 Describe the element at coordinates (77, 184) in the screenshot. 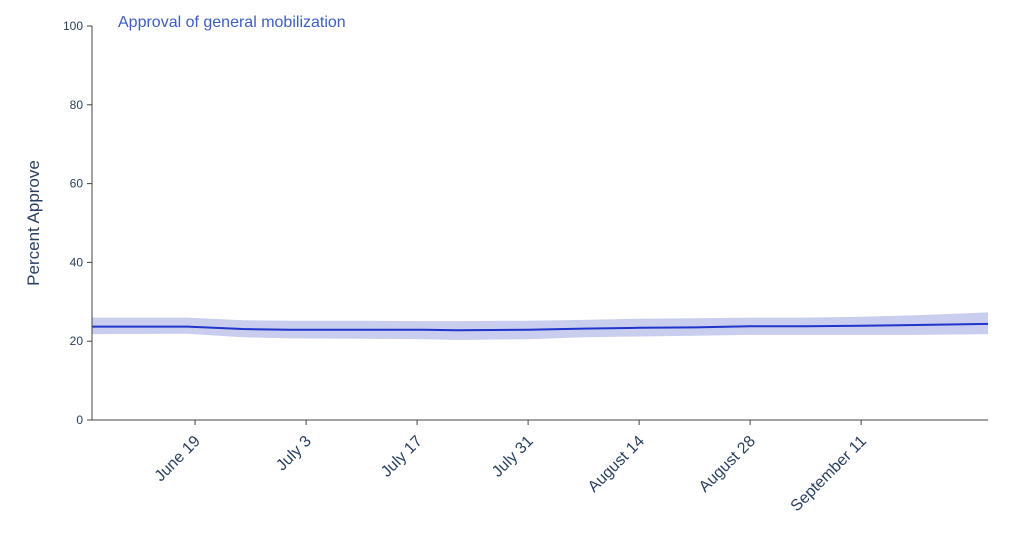

I see `y-tick-label: 60` at that location.